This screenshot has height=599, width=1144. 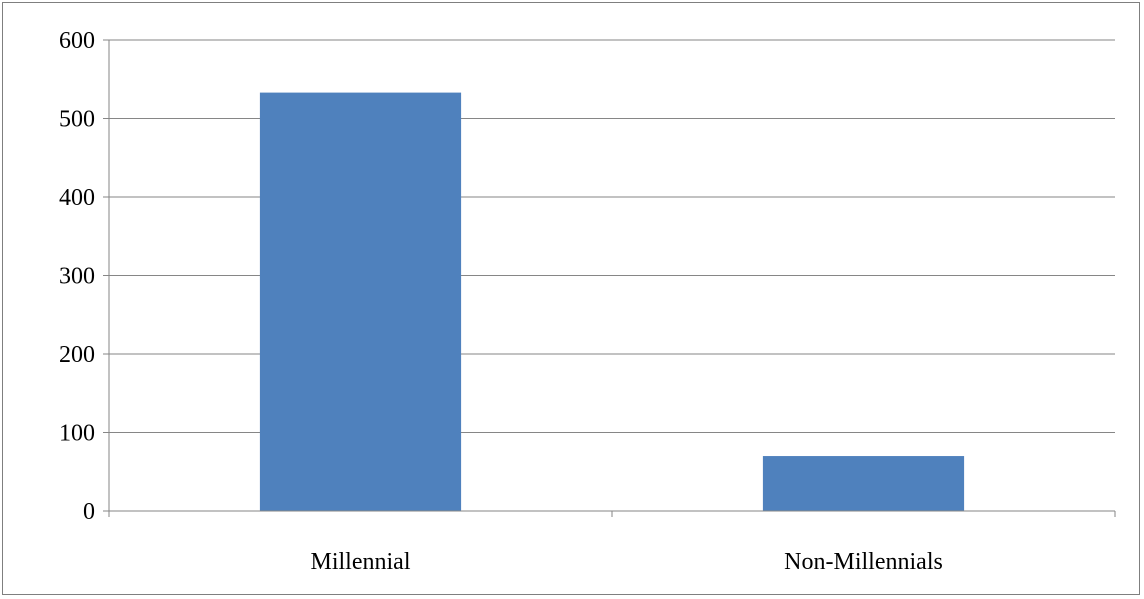 What do you see at coordinates (863, 562) in the screenshot?
I see `x-tick-label: Non-Millennials` at bounding box center [863, 562].